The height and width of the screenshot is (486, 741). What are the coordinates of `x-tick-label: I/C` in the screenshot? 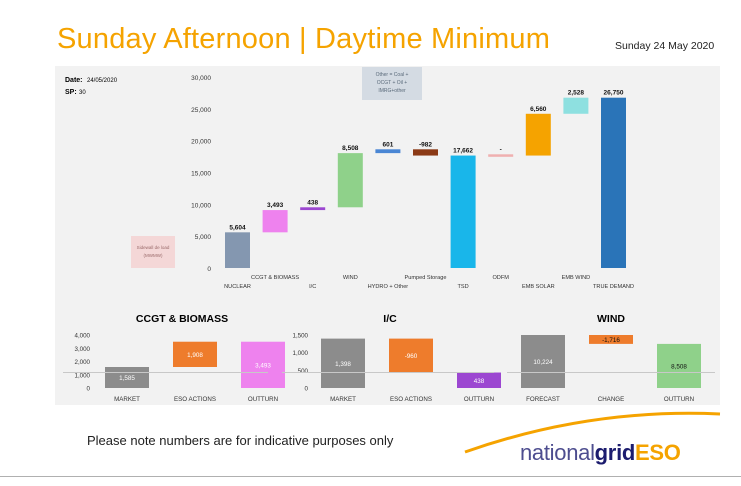 It's located at (312, 287).